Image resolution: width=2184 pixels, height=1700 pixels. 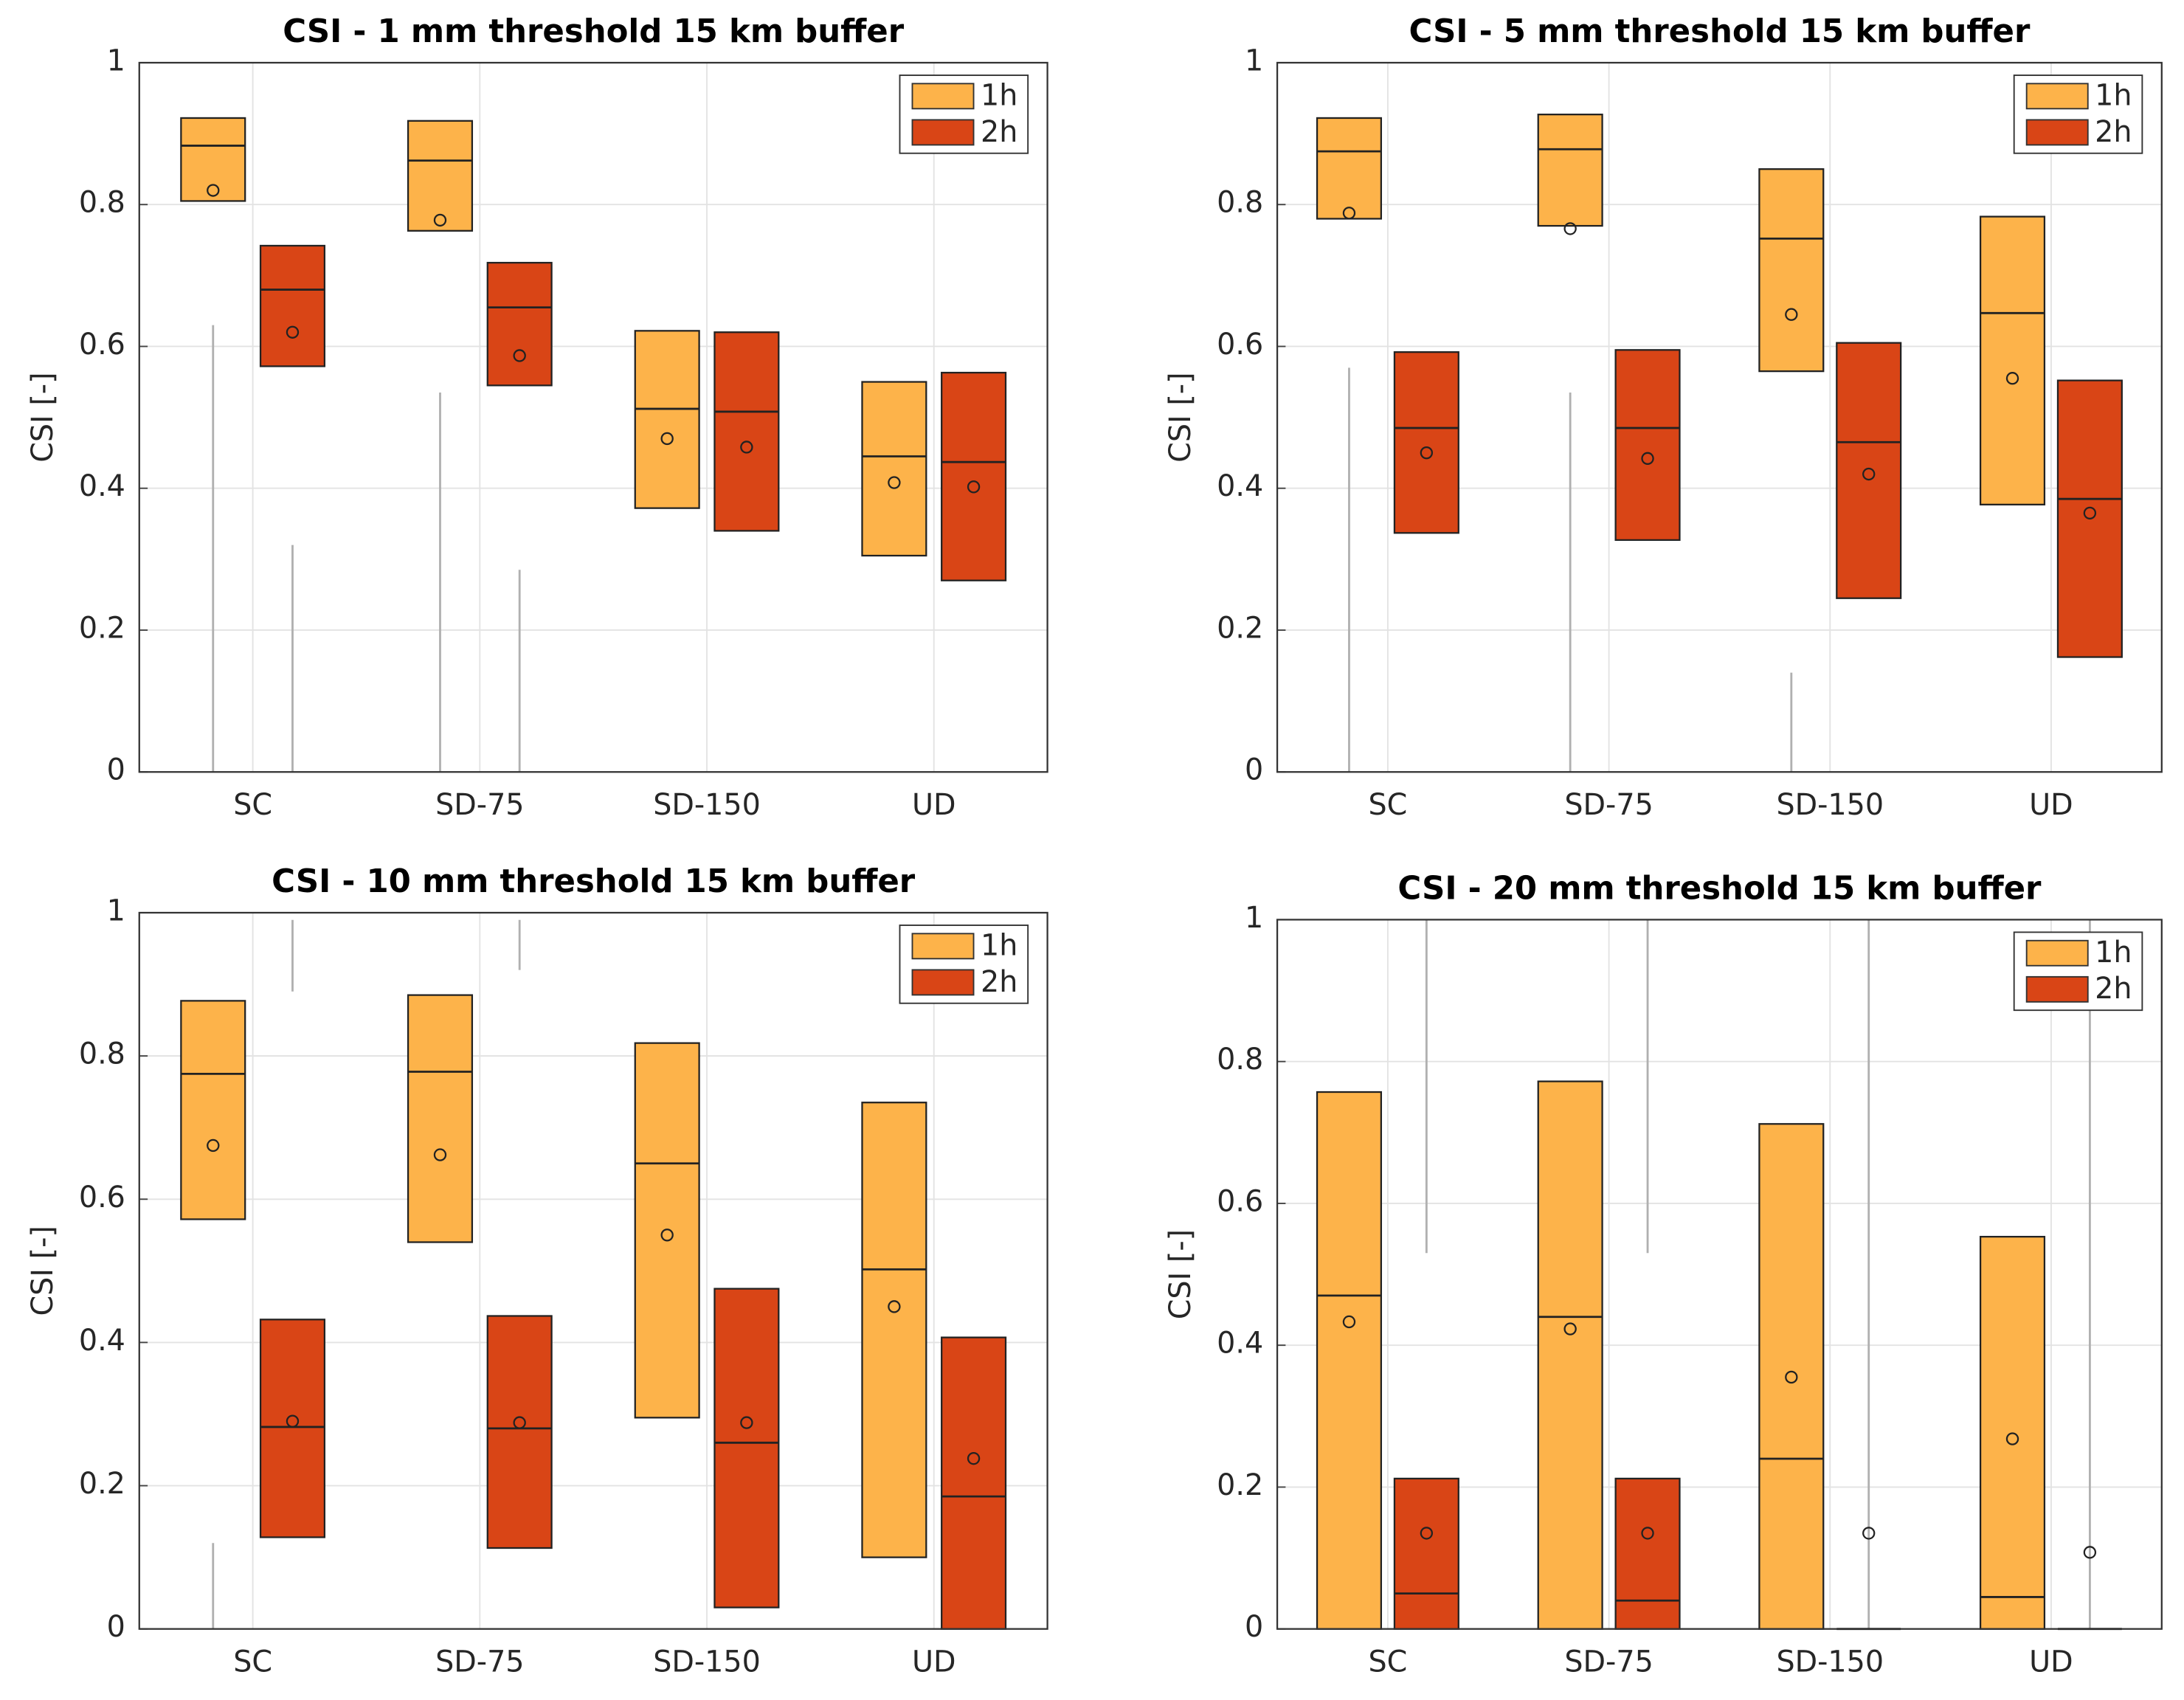 I want to click on chart-title: CSI - 20 mm threshold 15 km buffer, so click(x=1720, y=888).